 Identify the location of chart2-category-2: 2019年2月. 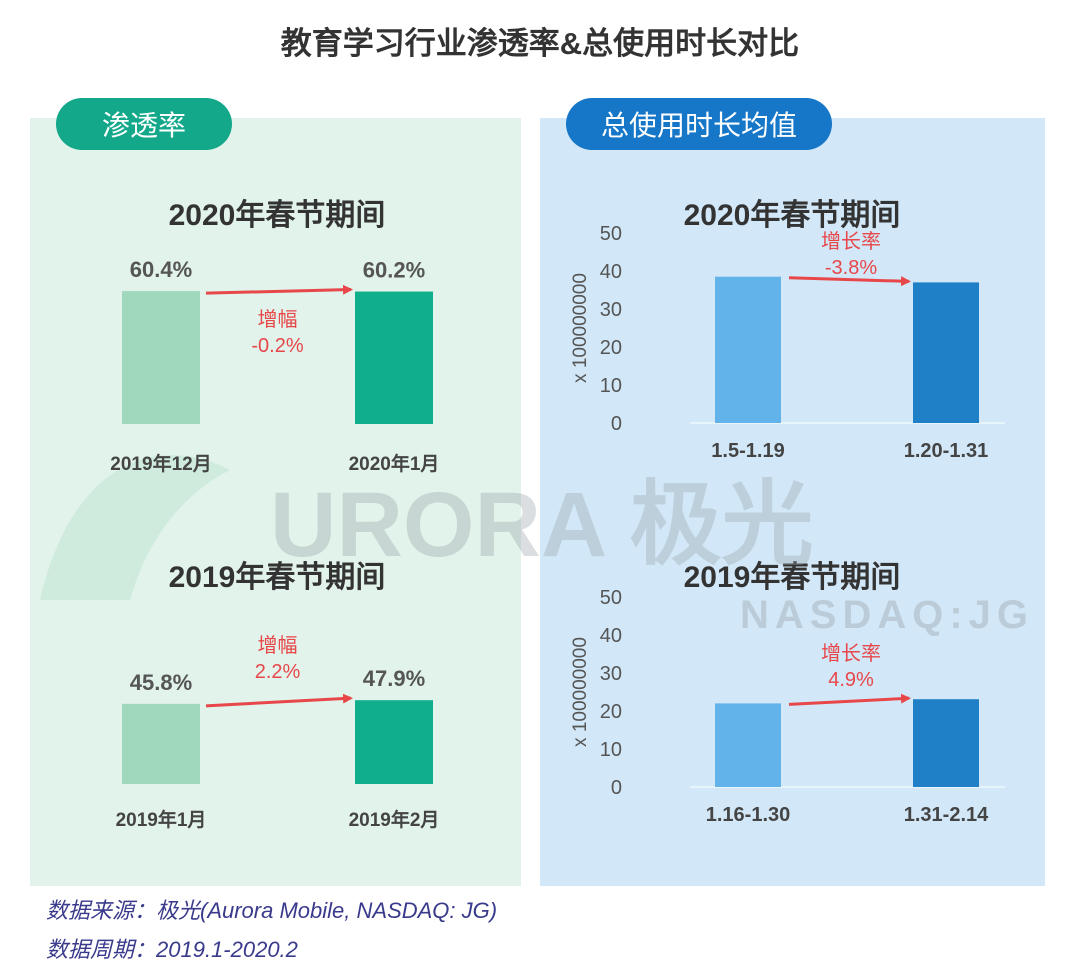
(394, 819).